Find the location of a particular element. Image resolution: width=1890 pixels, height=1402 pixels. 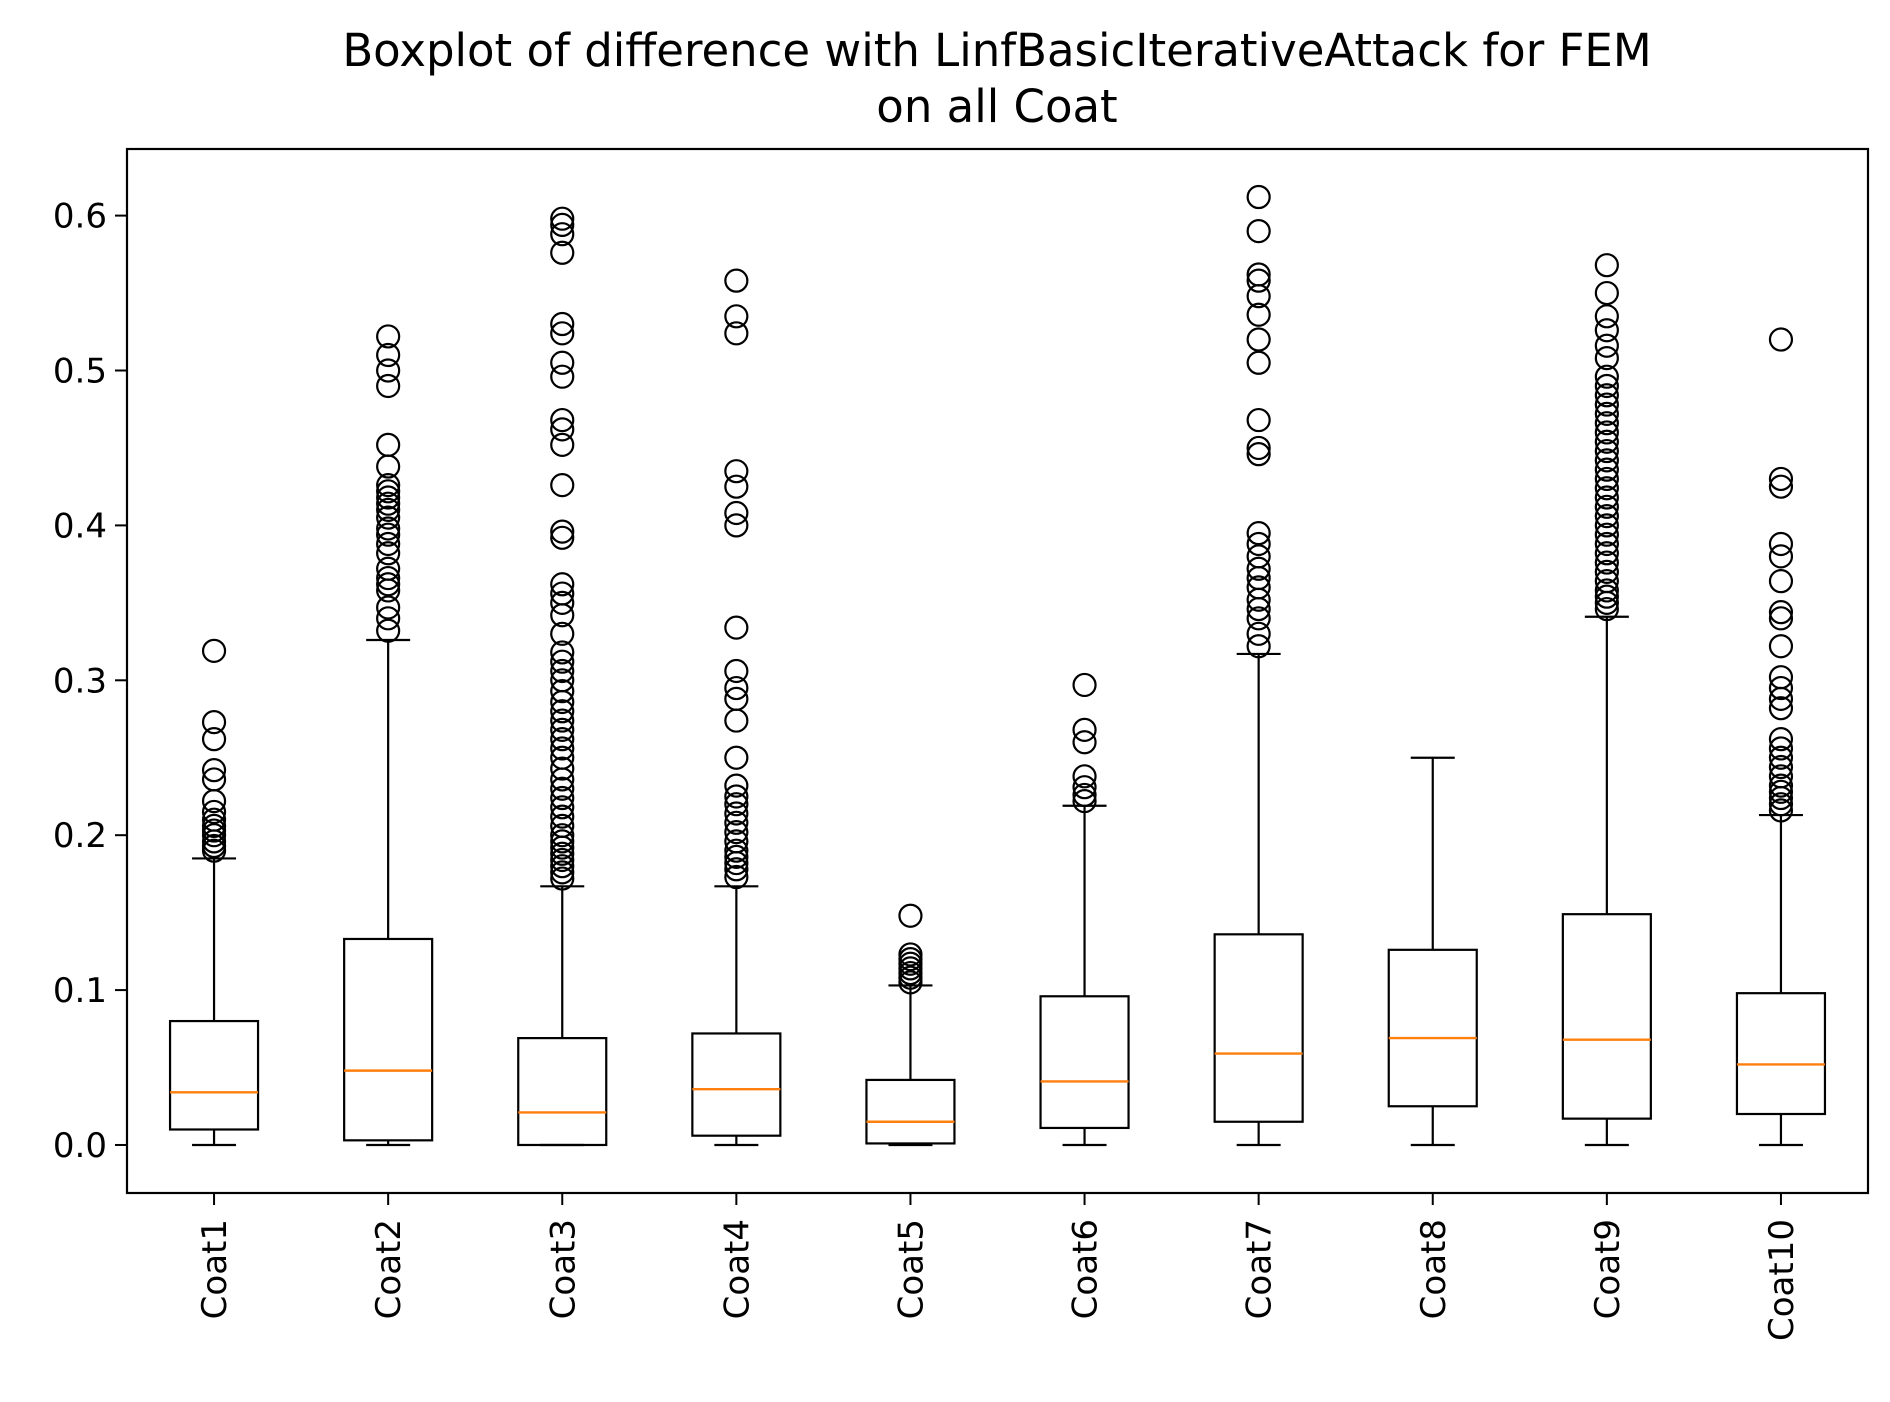

y-tick-label: 0.0 is located at coordinates (80, 1146).